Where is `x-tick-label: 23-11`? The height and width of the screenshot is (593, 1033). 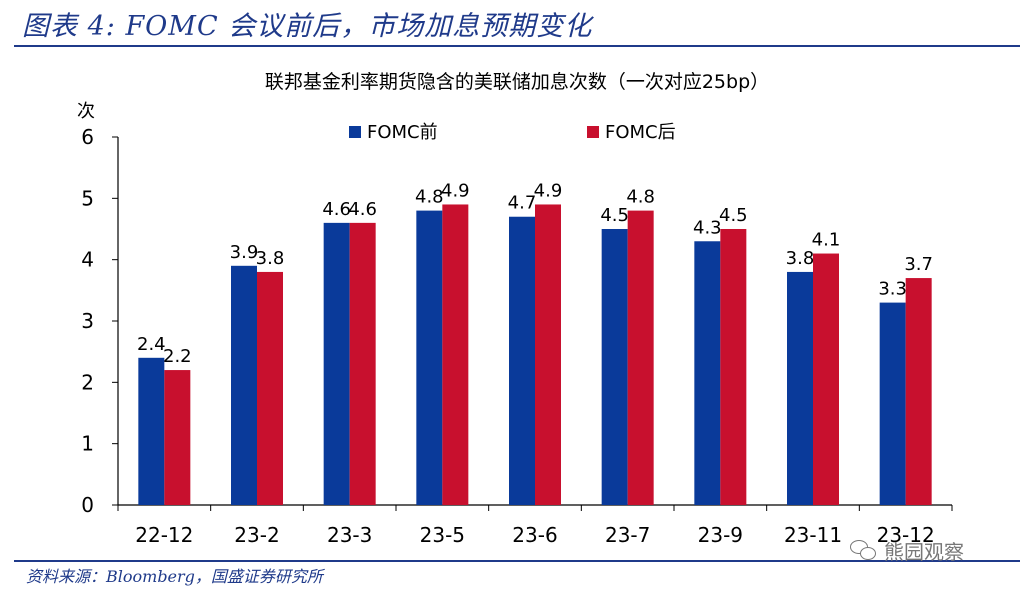 x-tick-label: 23-11 is located at coordinates (813, 535).